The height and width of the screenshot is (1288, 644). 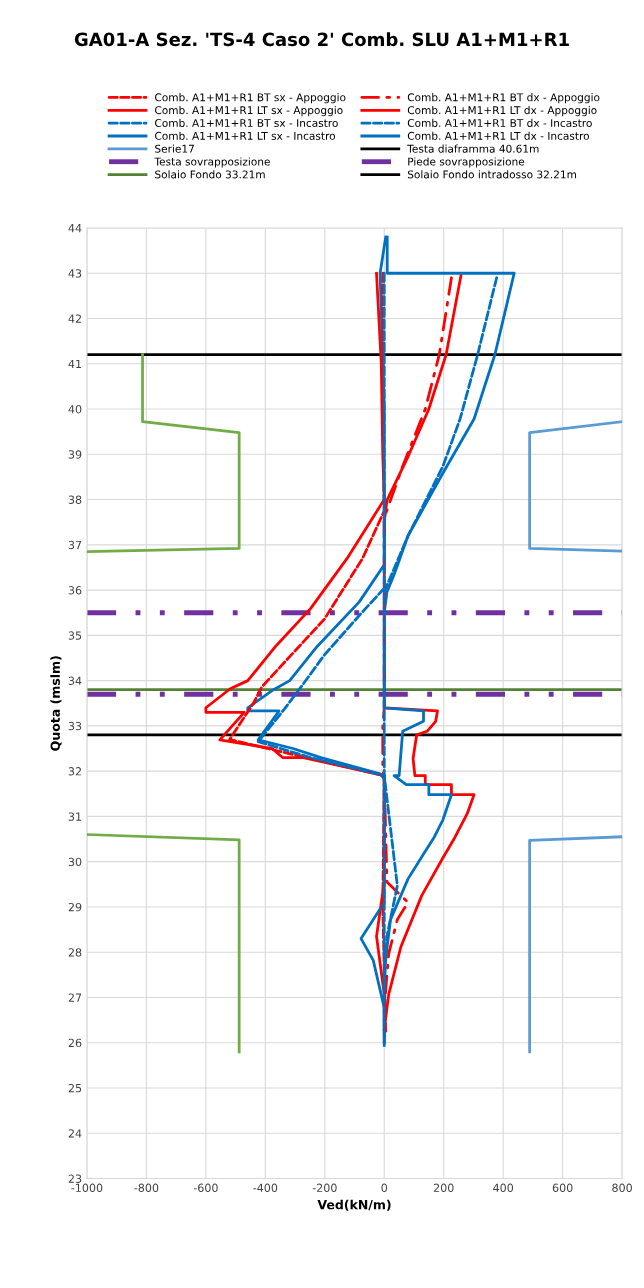 What do you see at coordinates (75, 952) in the screenshot?
I see `y-tick-label: 28` at bounding box center [75, 952].